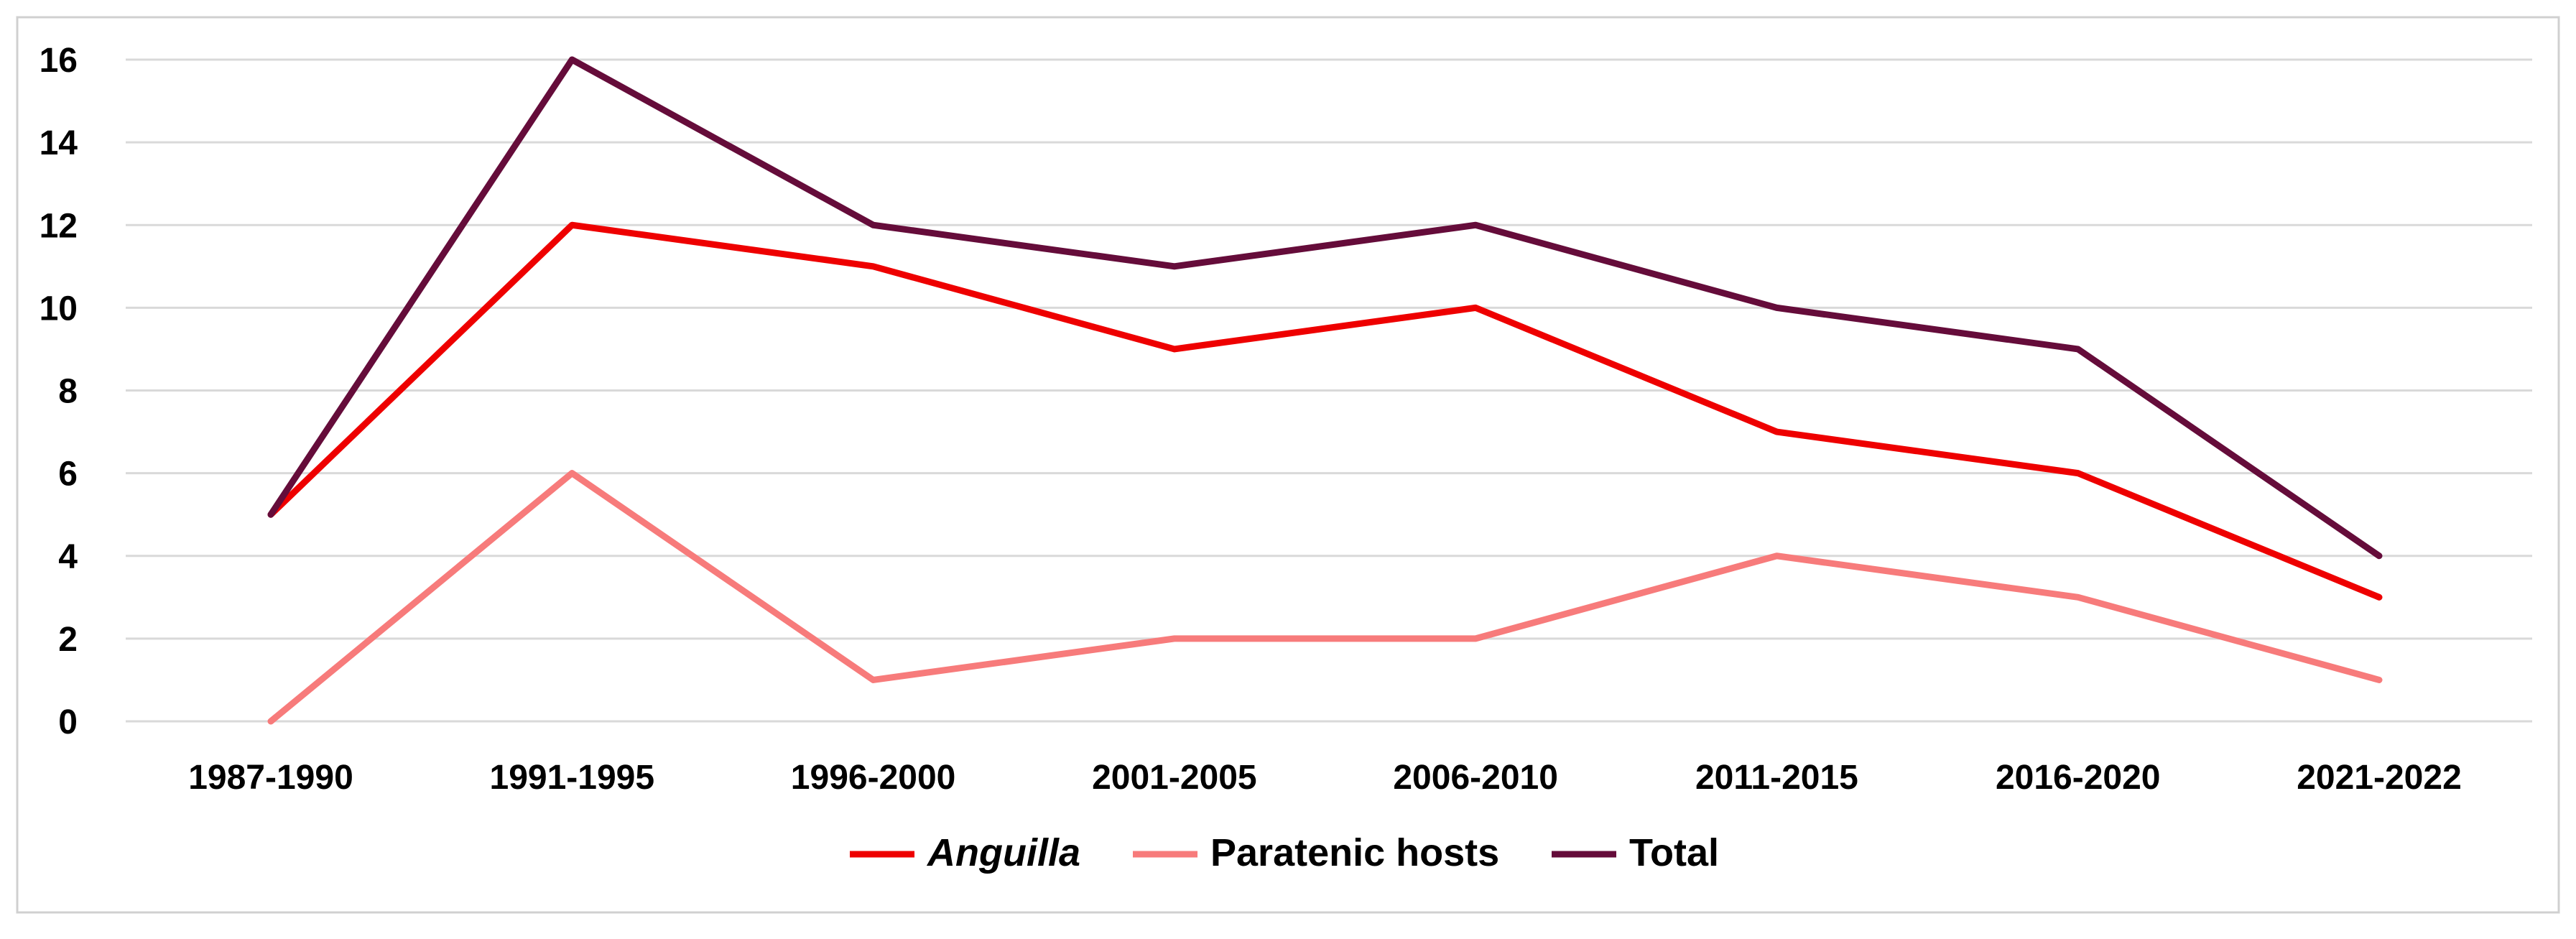 This screenshot has width=2576, height=939. I want to click on legend: Anguilla Paratenic hosts Total, so click(1284, 852).